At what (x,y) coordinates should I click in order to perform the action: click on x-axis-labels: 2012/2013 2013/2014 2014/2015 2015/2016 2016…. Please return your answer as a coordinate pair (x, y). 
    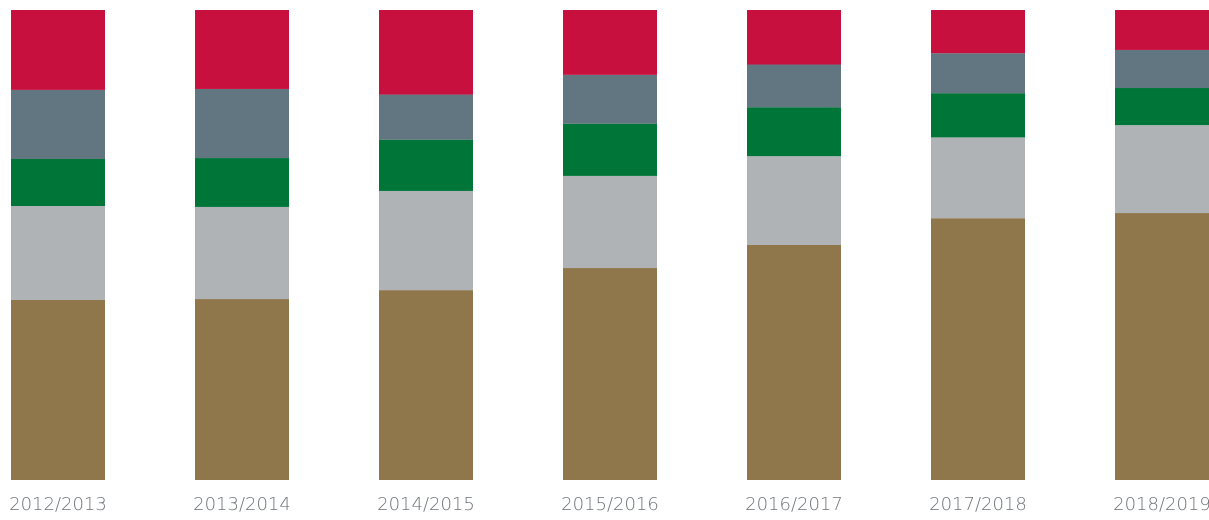
    Looking at the image, I should click on (609, 504).